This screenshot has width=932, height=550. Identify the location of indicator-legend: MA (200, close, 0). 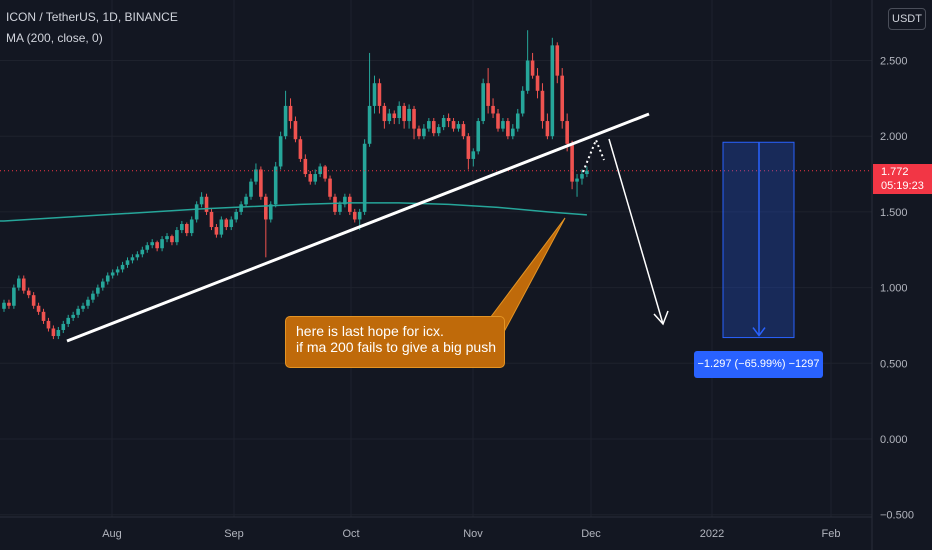
(54, 38).